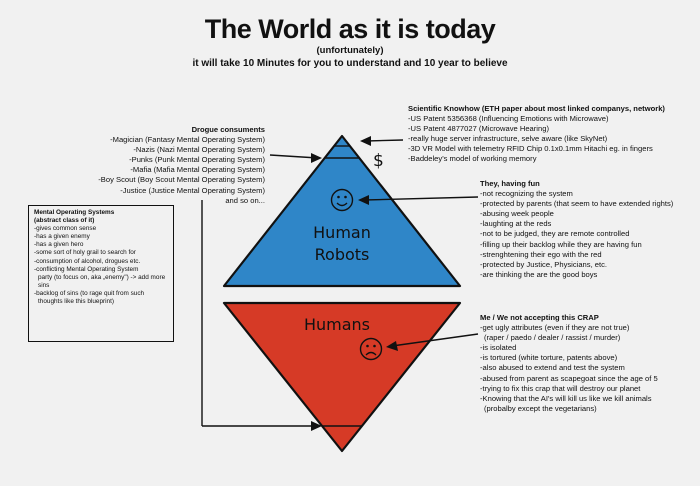 The image size is (700, 486). What do you see at coordinates (87, 261) in the screenshot?
I see `list-item: -consumption of alcohol, drogues etc.` at bounding box center [87, 261].